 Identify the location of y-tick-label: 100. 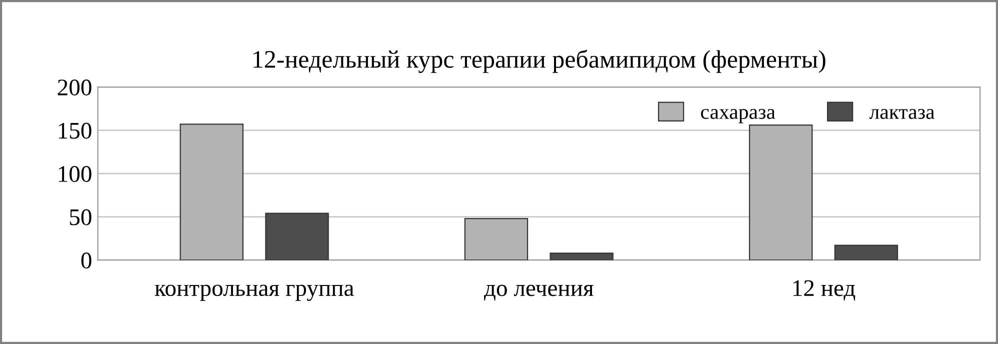
(75, 174).